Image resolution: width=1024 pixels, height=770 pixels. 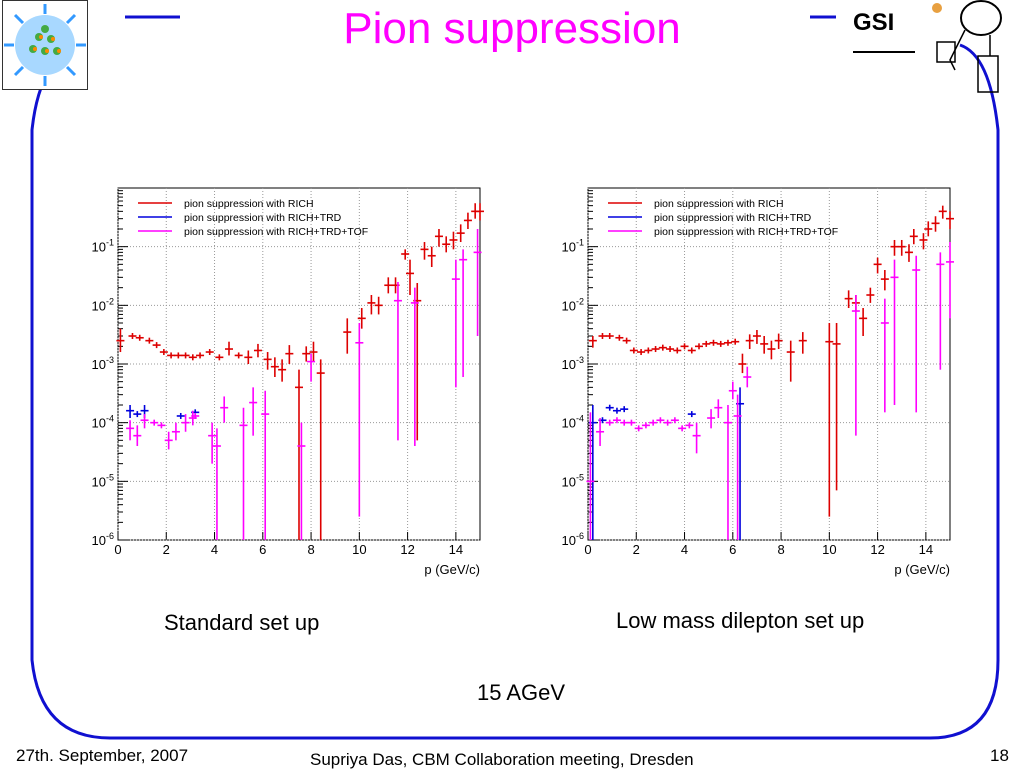 I want to click on y-tick-label: 10⁻¹, so click(x=103, y=246).